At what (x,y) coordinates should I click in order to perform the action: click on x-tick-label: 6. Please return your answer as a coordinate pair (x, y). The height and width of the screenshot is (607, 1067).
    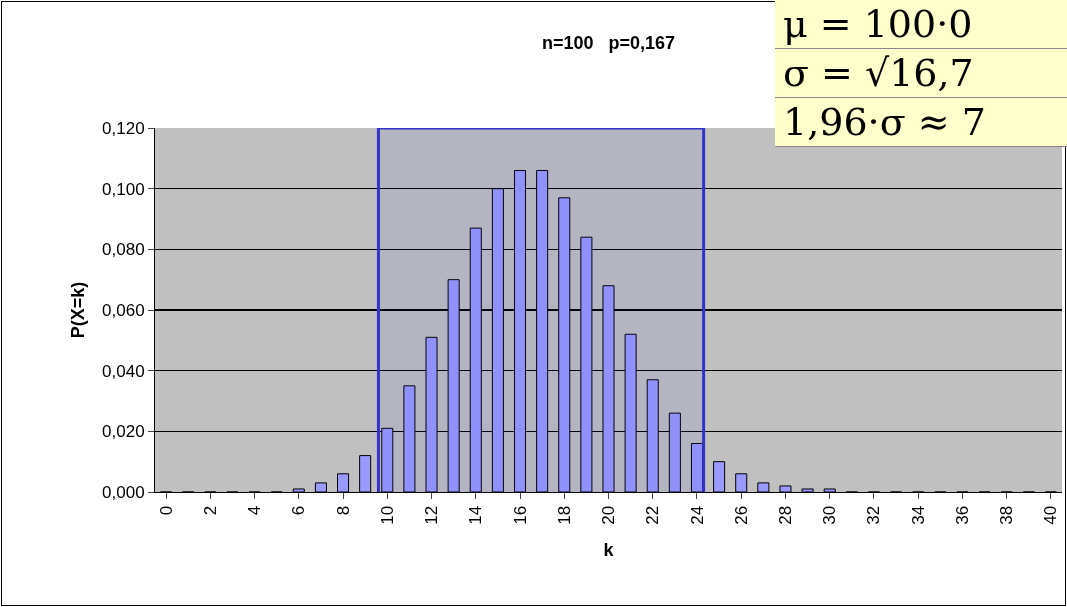
    Looking at the image, I should click on (299, 510).